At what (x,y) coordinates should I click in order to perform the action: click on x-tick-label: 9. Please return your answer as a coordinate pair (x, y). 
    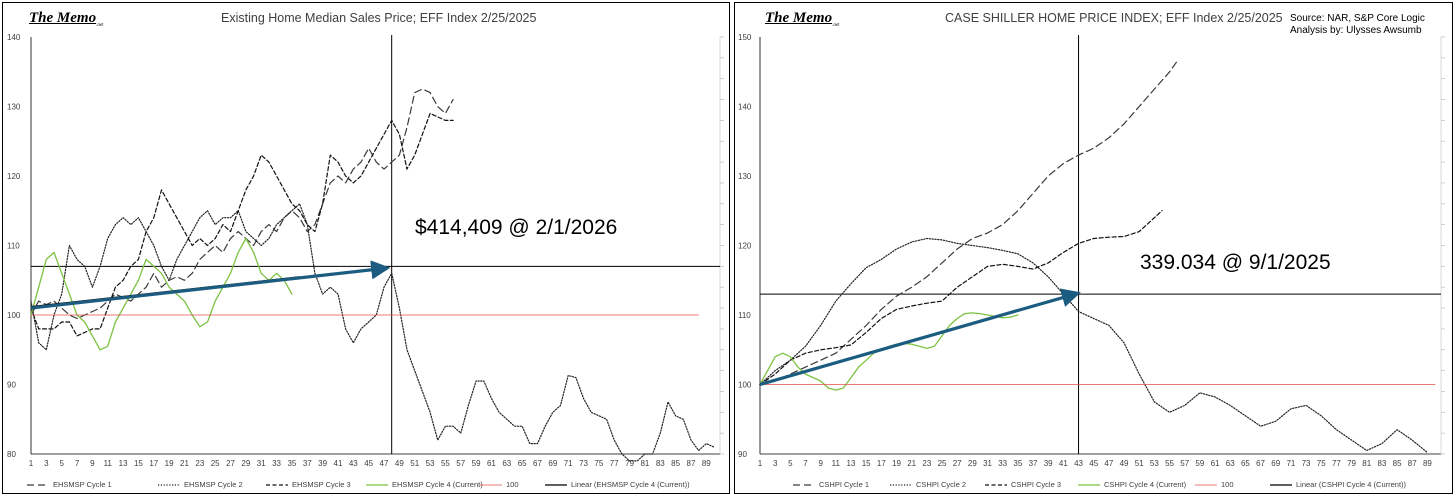
    Looking at the image, I should click on (820, 463).